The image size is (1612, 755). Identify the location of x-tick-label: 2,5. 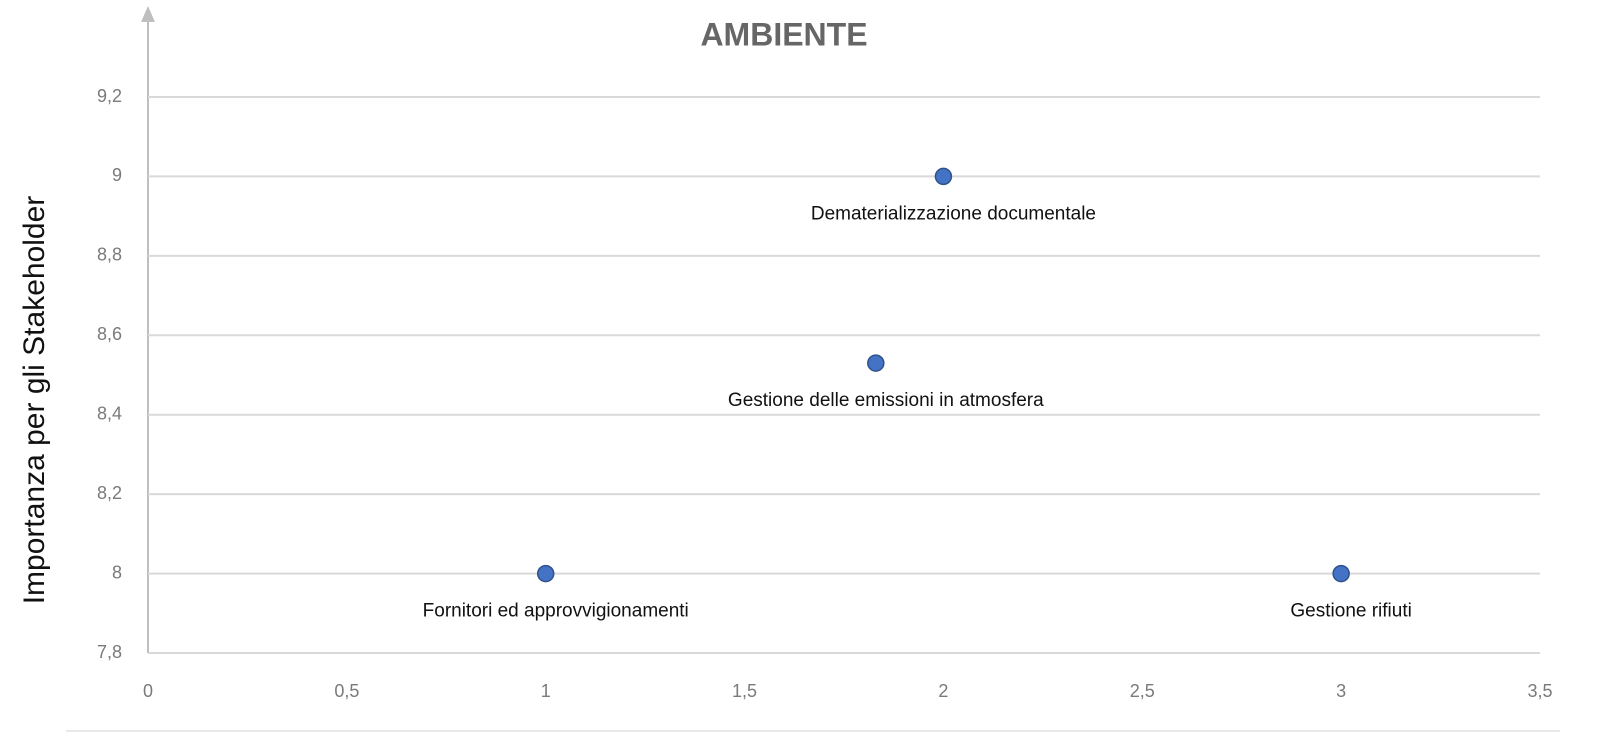
(1142, 691).